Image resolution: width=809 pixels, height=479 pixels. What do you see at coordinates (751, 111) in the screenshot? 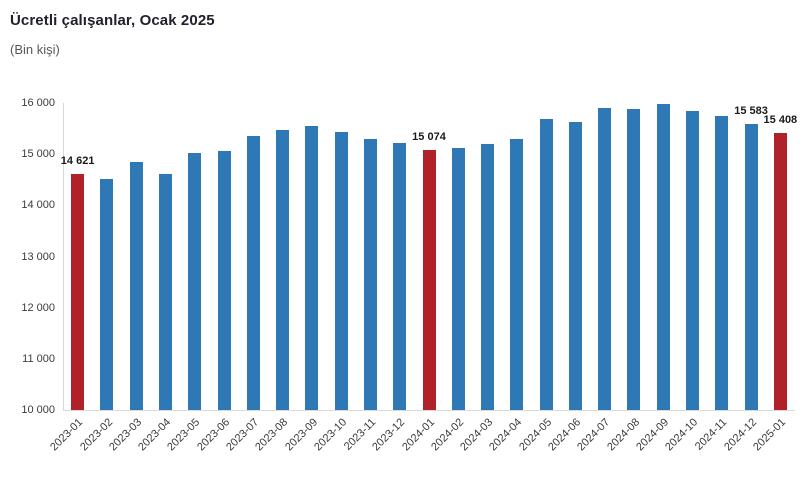
I see `data-label-2024-12: 15 583` at bounding box center [751, 111].